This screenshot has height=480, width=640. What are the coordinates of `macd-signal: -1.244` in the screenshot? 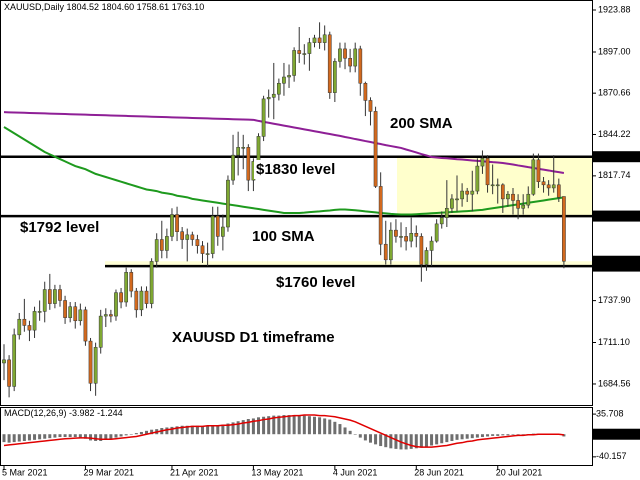 It's located at (110, 413).